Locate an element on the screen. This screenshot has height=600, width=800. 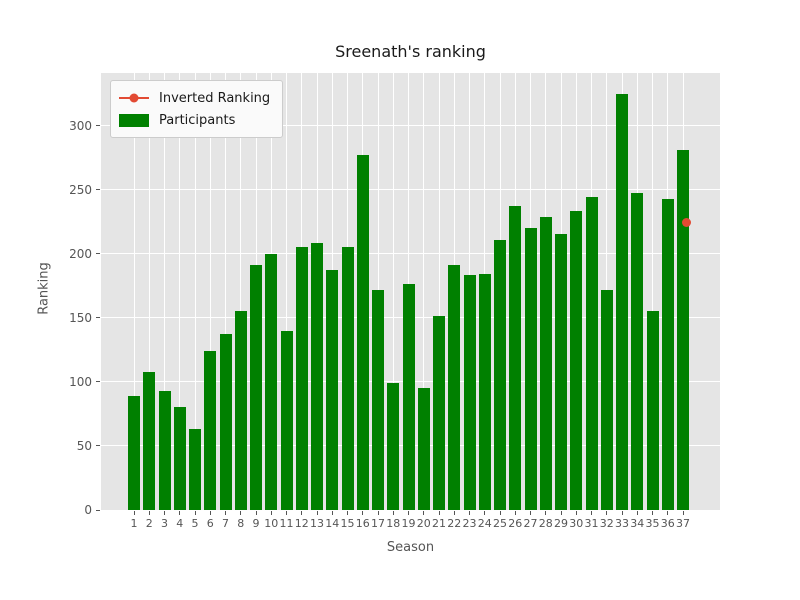
x-tick-label-20: 20 is located at coordinates (423, 523).